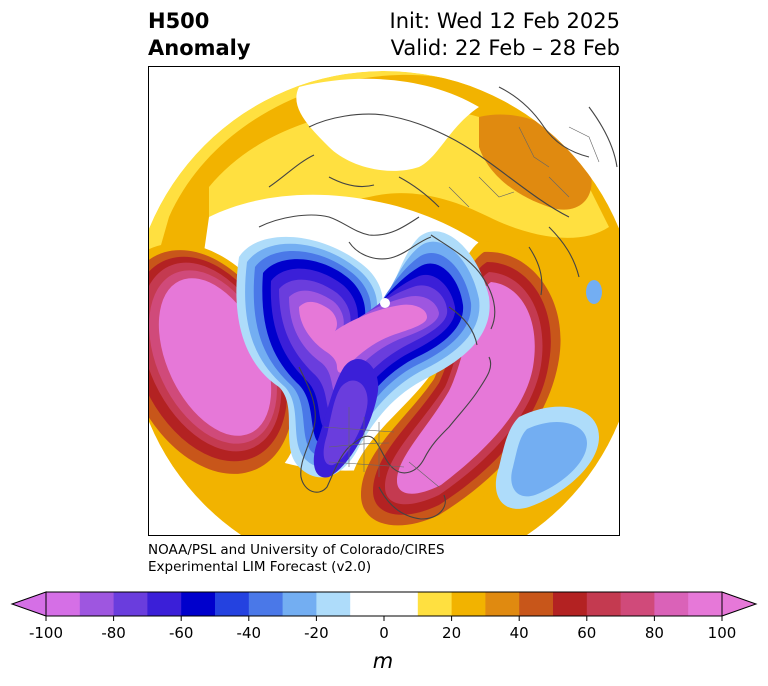 The image size is (768, 686). Describe the element at coordinates (519, 633) in the screenshot. I see `colorbar-tick-label: 40` at that location.